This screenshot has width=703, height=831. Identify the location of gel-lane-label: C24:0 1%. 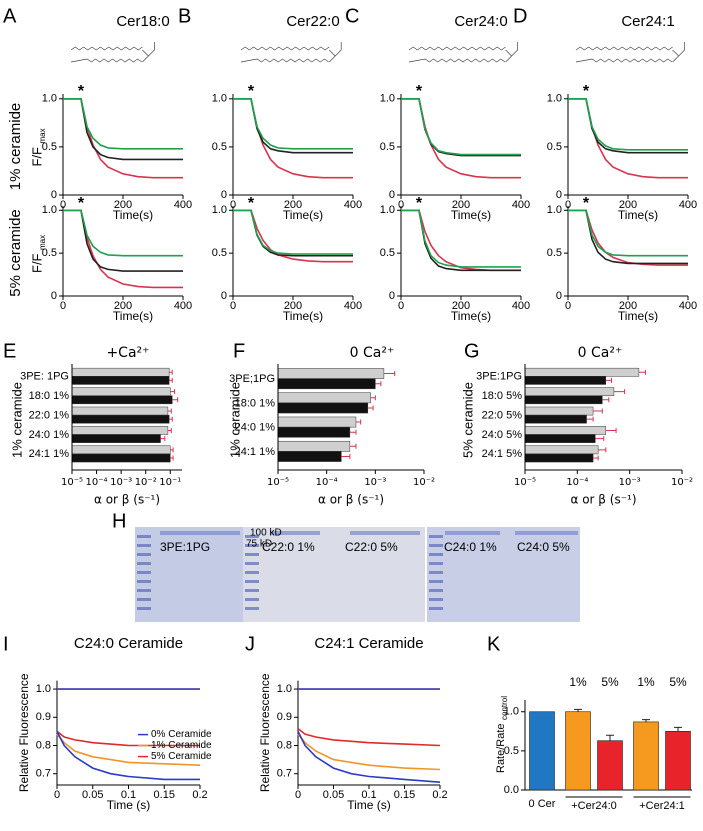
(470, 547).